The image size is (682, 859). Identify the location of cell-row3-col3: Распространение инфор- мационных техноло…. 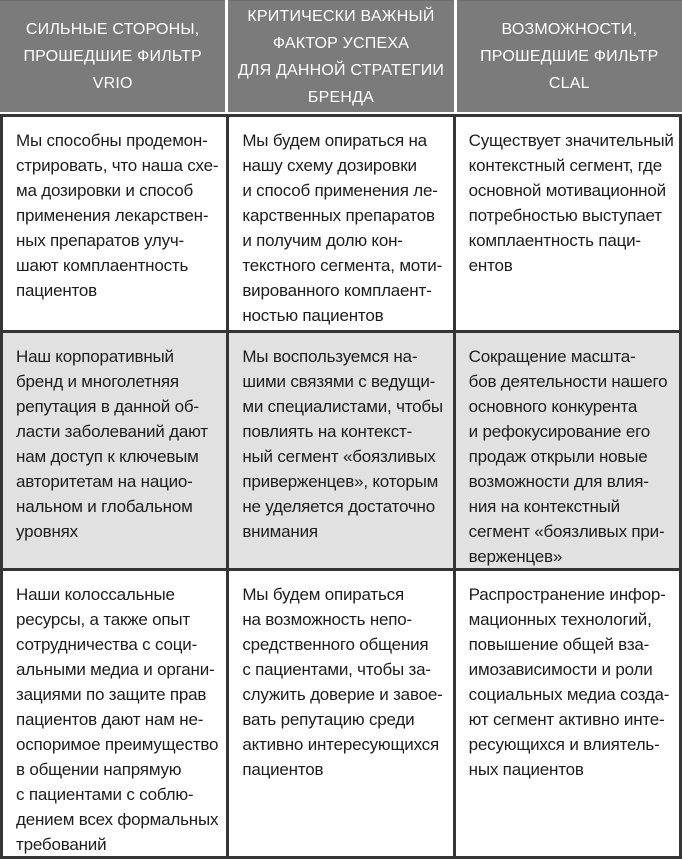
(567, 713).